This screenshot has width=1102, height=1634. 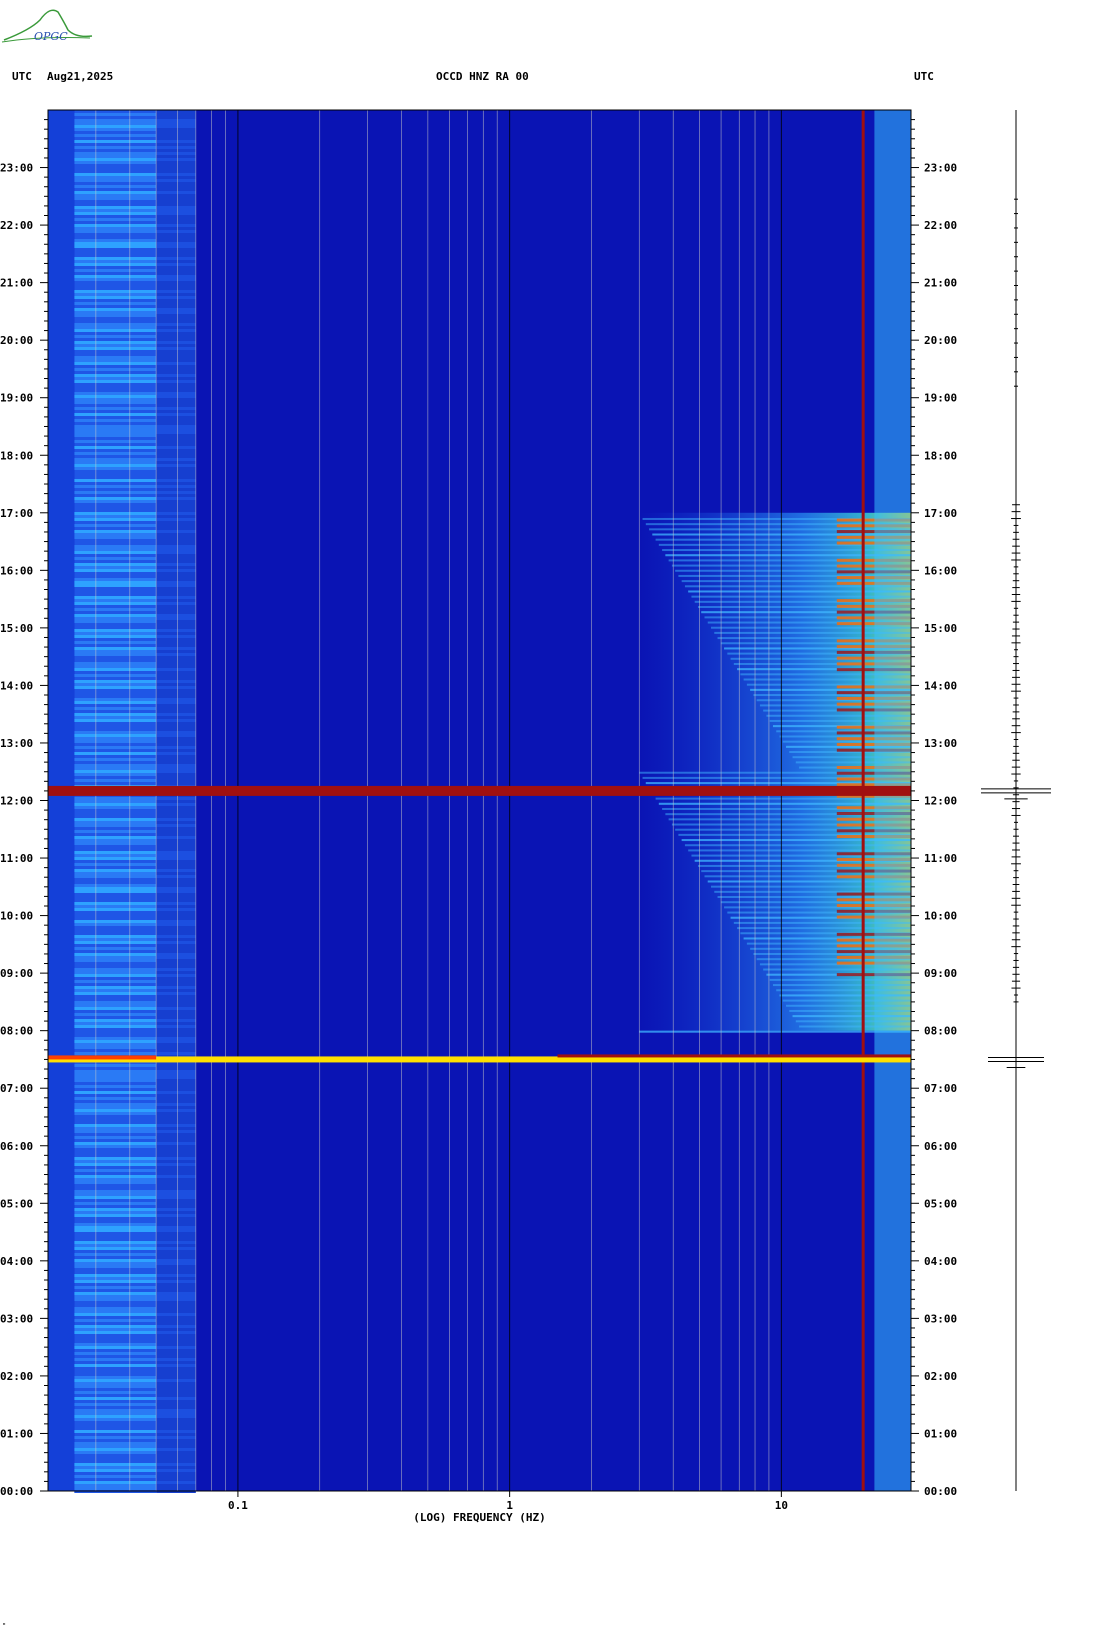 What do you see at coordinates (940, 168) in the screenshot?
I see `y-tick-label-right: 23:00` at bounding box center [940, 168].